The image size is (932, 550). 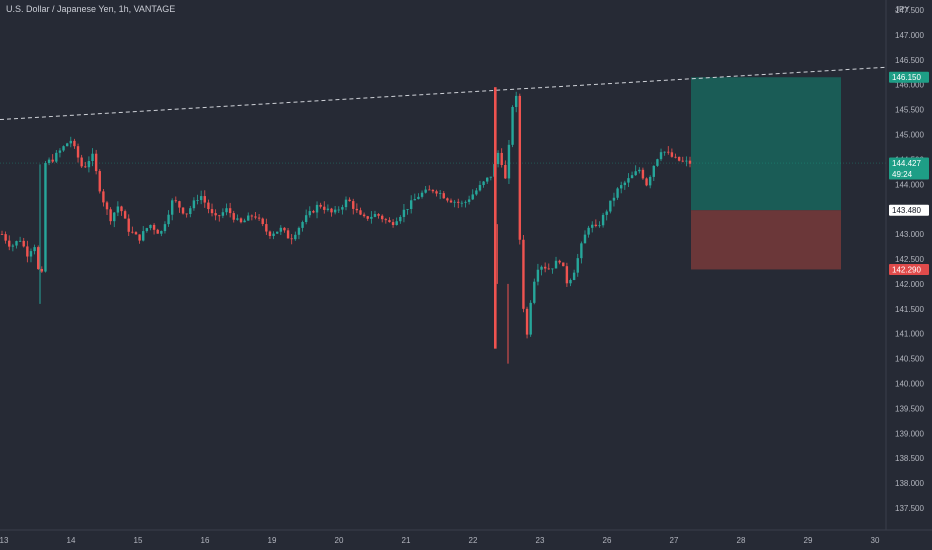 I want to click on loss-zone, so click(x=766, y=240).